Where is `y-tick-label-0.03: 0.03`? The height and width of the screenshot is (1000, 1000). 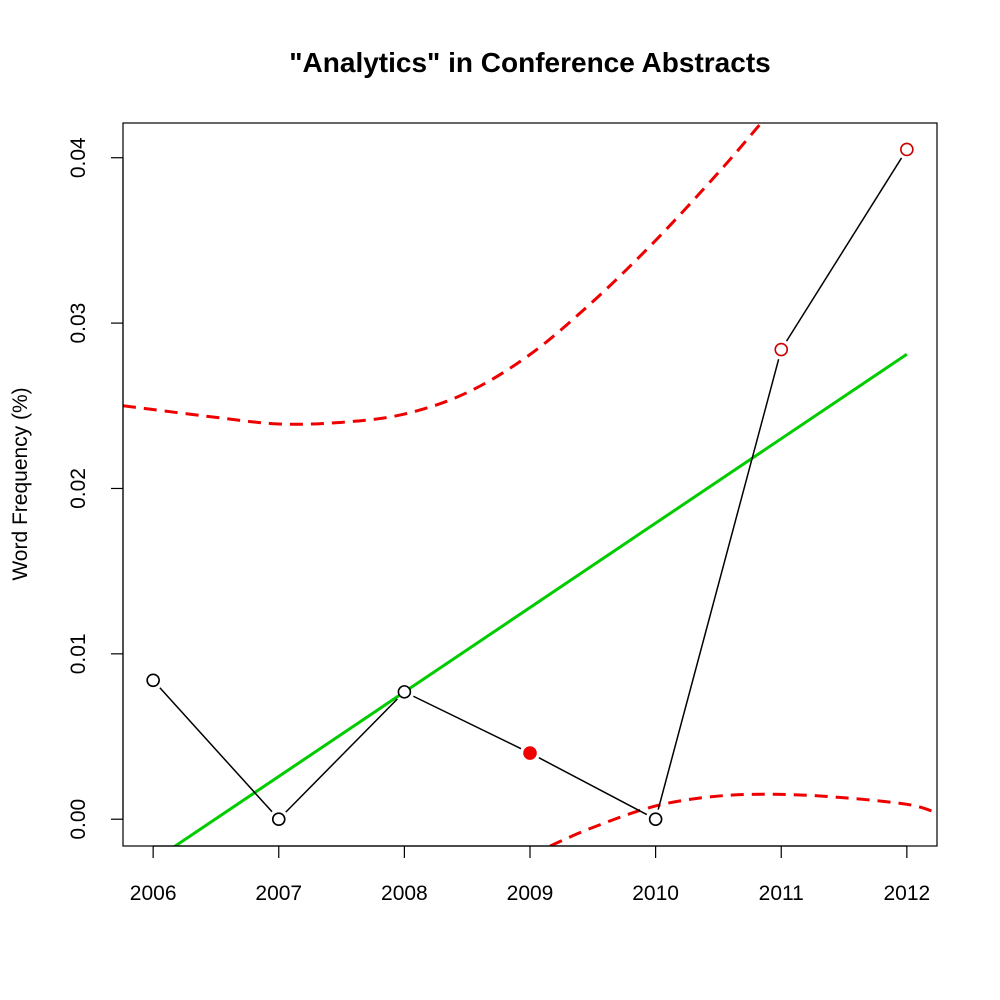 y-tick-label-0.03: 0.03 is located at coordinates (78, 323).